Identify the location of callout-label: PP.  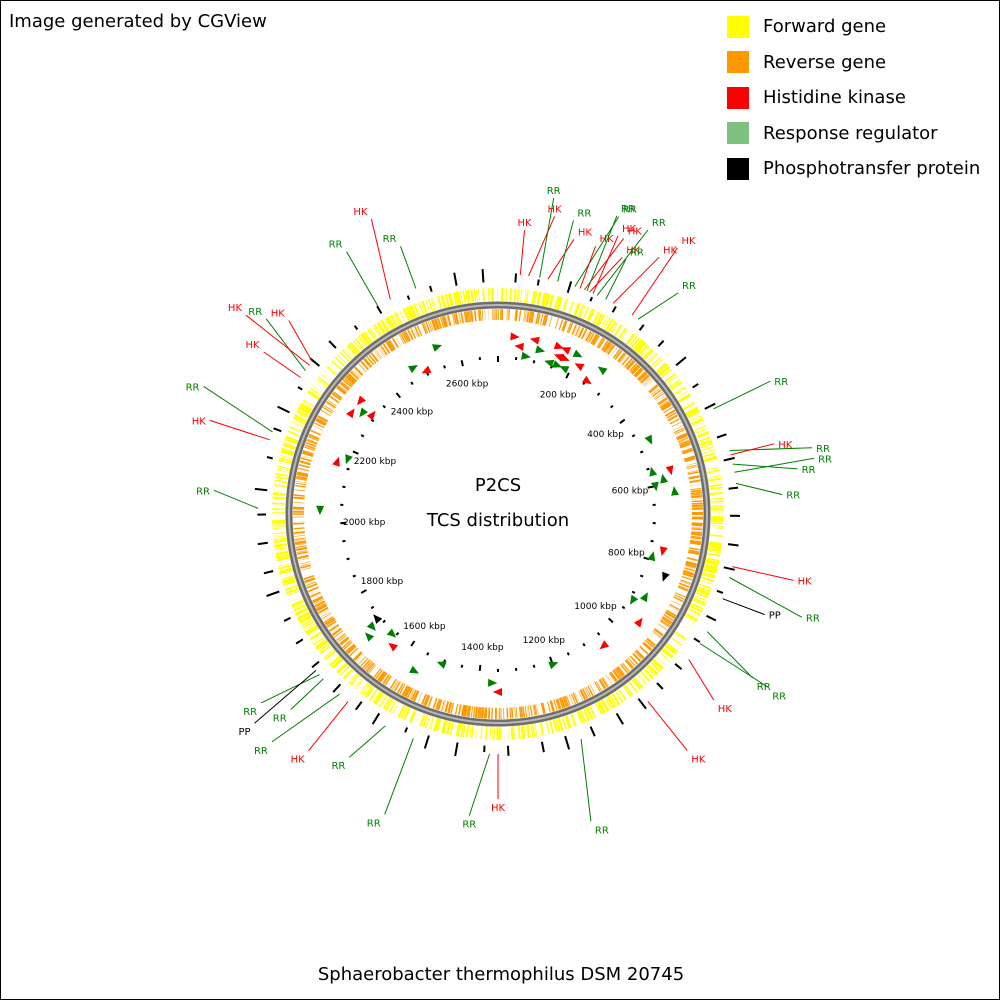
(244, 732).